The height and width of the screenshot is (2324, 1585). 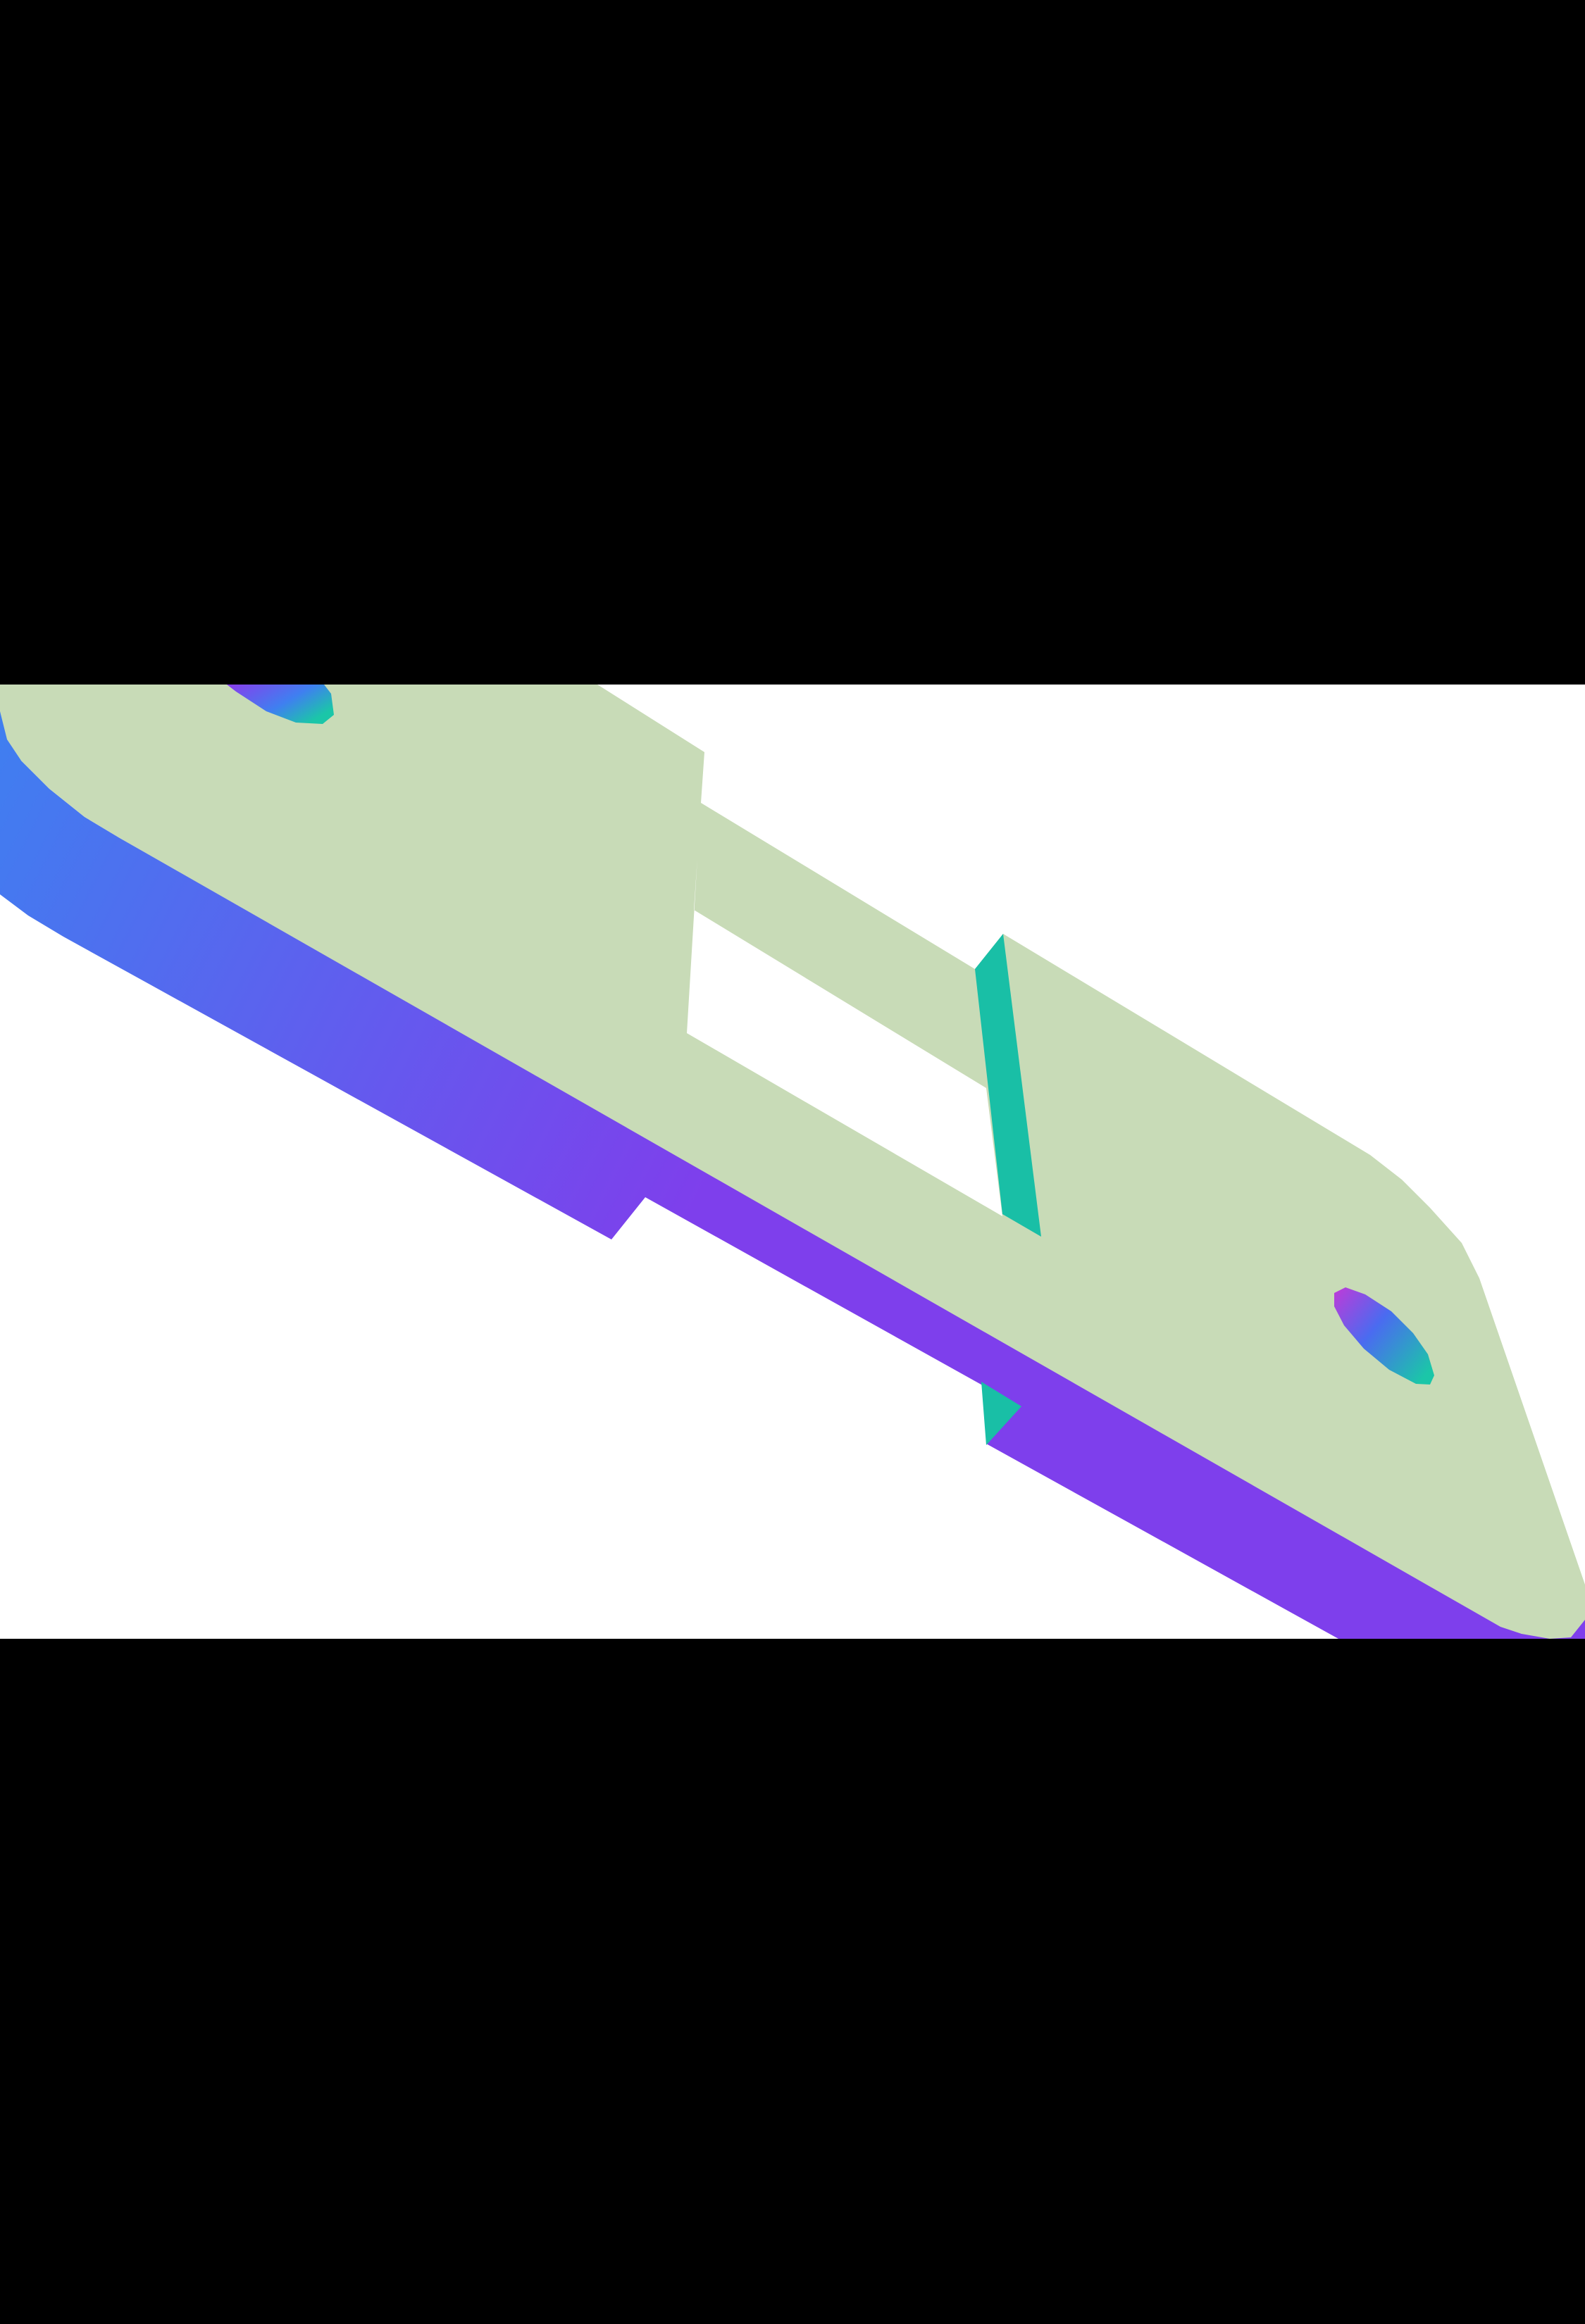 I want to click on slot-opening, so click(x=845, y=1037).